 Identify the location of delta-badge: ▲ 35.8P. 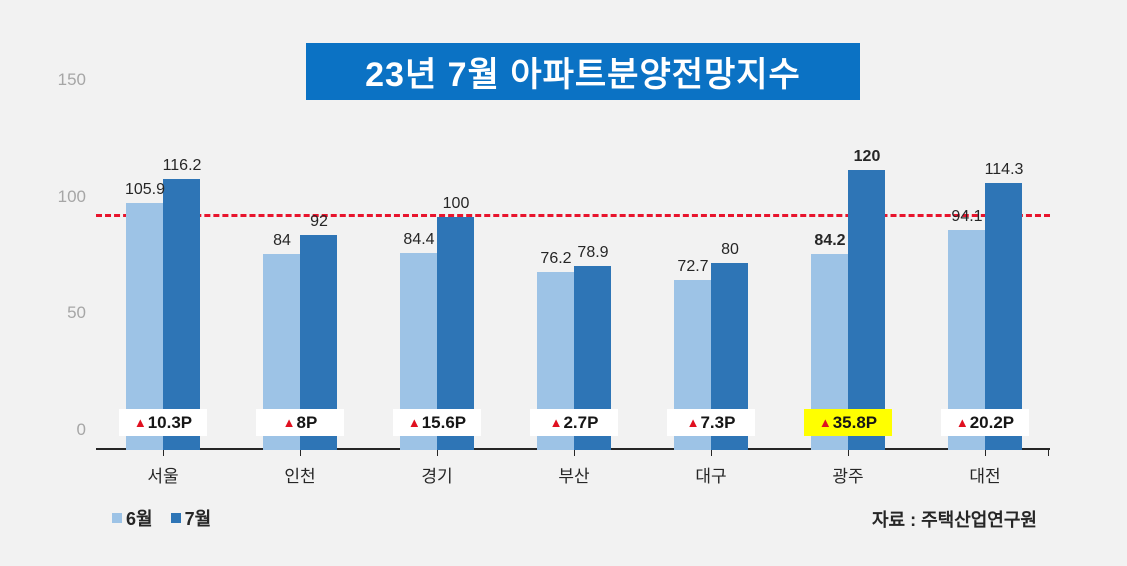
(848, 422).